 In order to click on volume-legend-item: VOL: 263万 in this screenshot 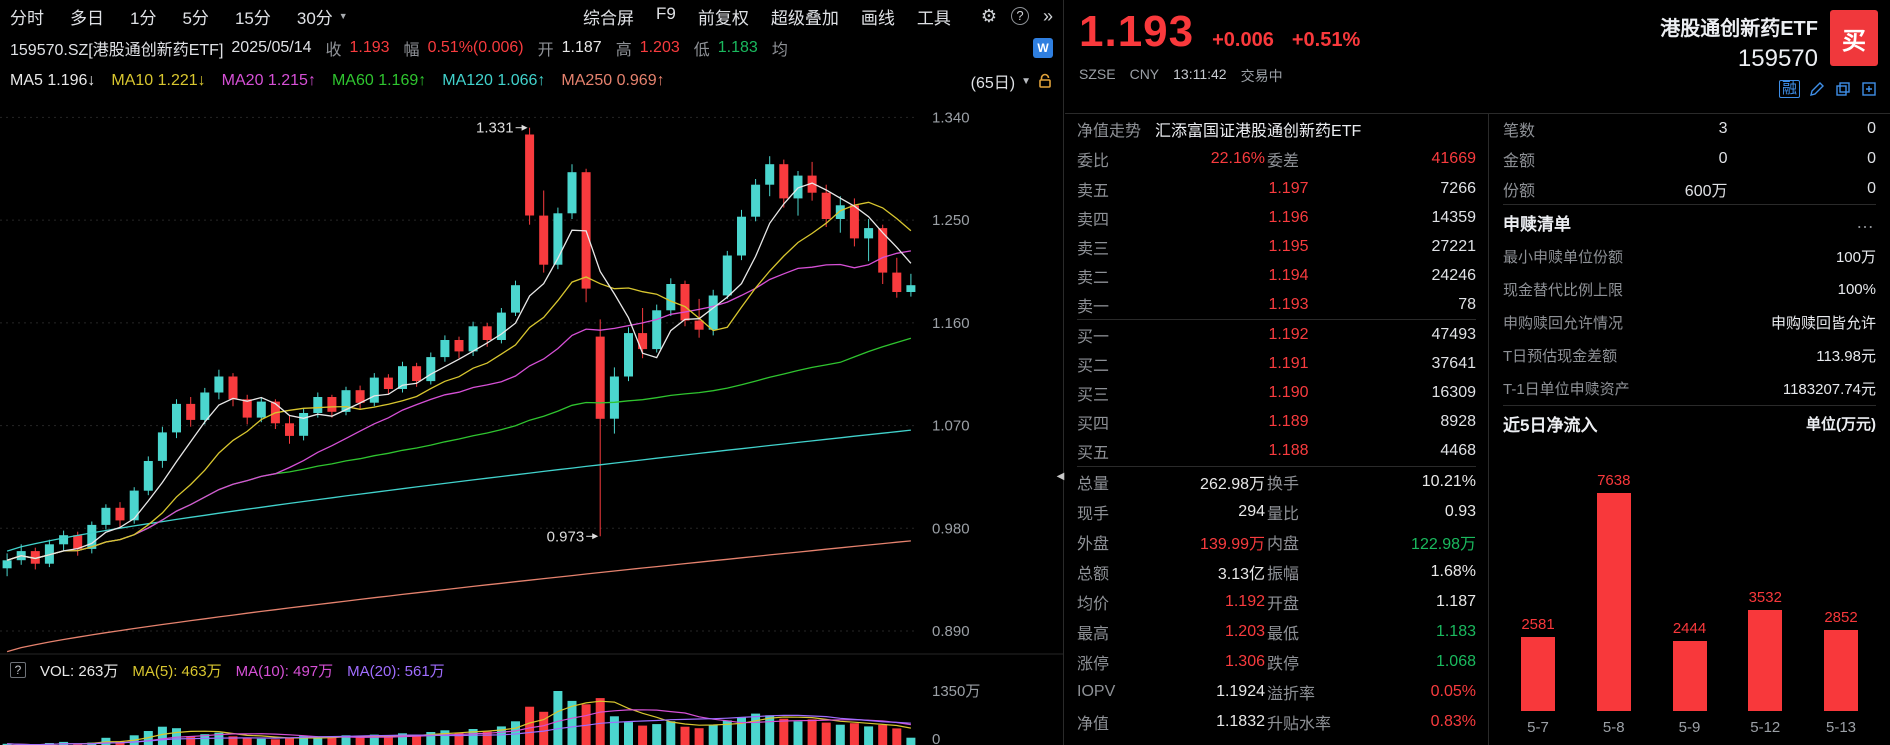, I will do `click(79, 671)`.